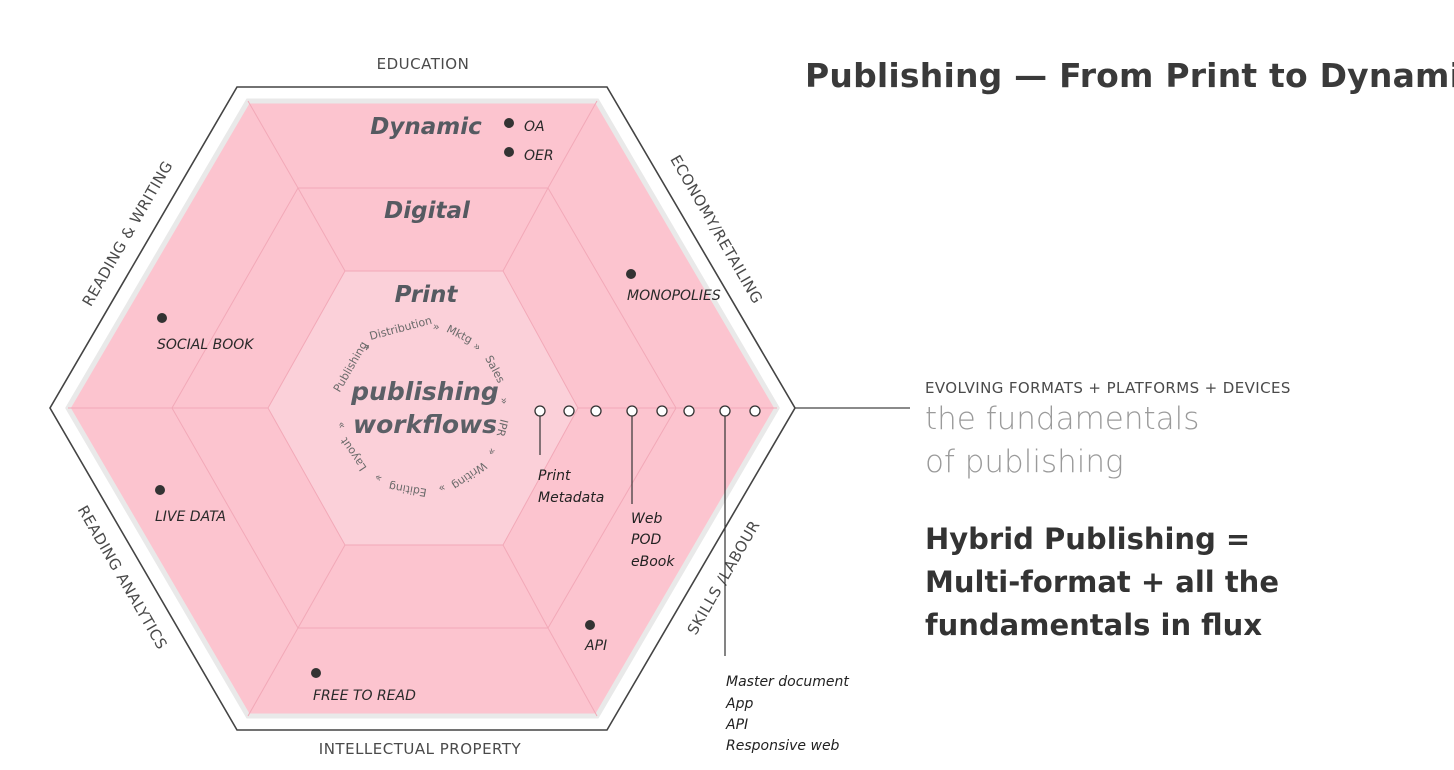 The image size is (1454, 770). Describe the element at coordinates (674, 296) in the screenshot. I see `item-monopolies: MONOPOLIES` at that location.